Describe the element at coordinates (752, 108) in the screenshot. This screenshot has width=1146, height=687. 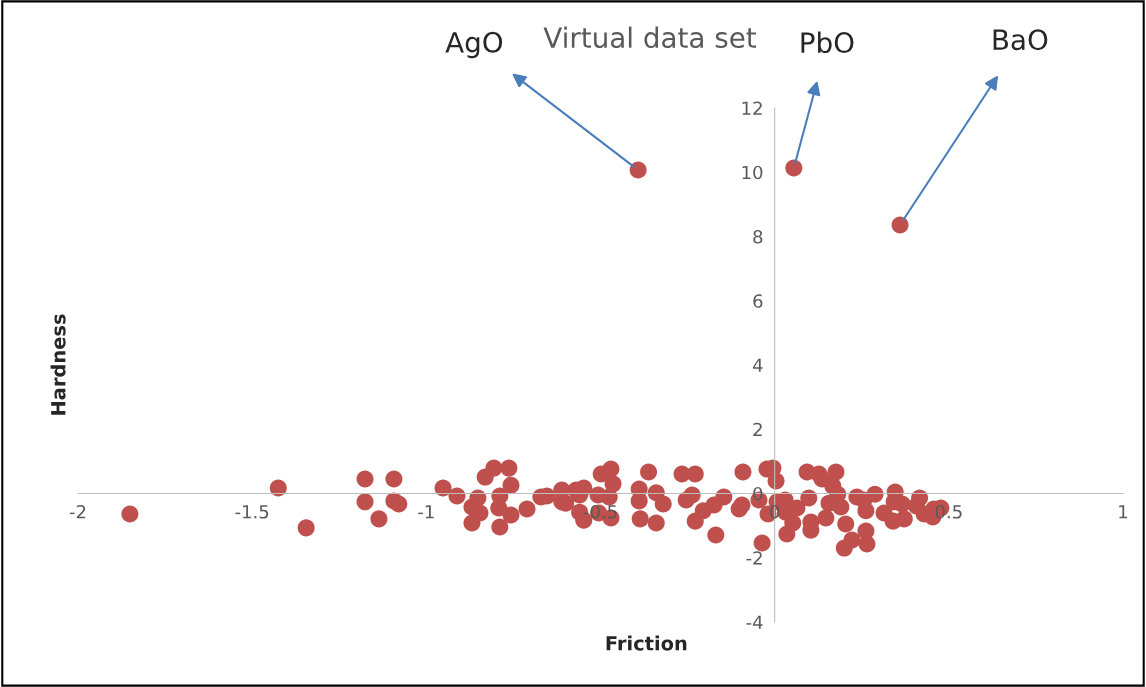
I see `y-tick-label: 12` at that location.